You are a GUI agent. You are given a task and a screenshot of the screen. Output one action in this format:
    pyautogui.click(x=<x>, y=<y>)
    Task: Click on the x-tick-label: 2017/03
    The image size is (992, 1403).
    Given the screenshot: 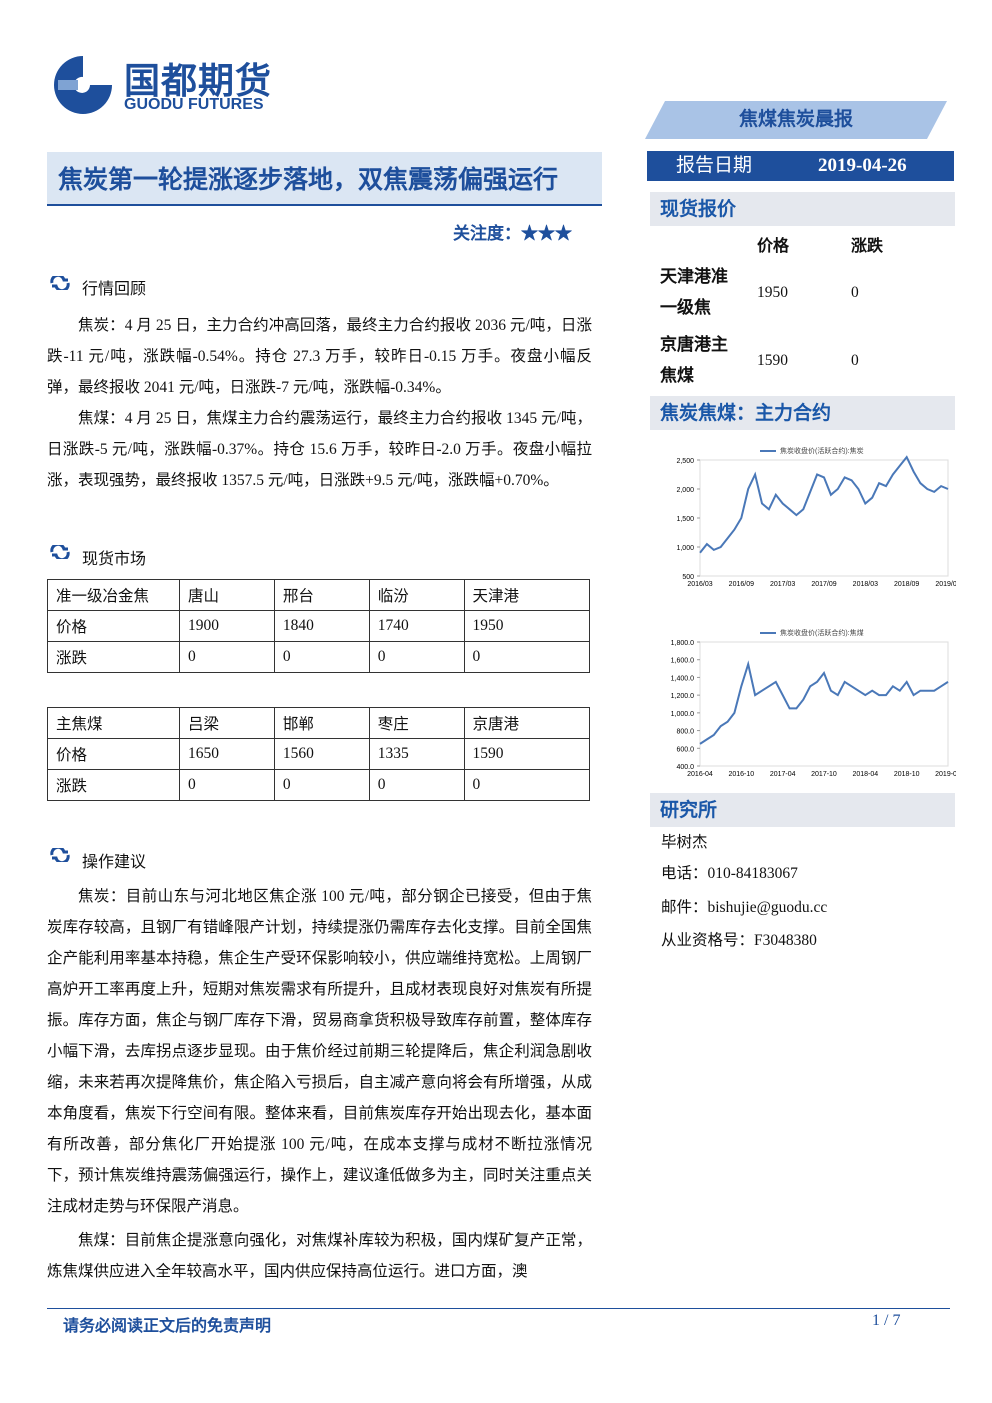 What is the action you would take?
    pyautogui.click(x=782, y=584)
    